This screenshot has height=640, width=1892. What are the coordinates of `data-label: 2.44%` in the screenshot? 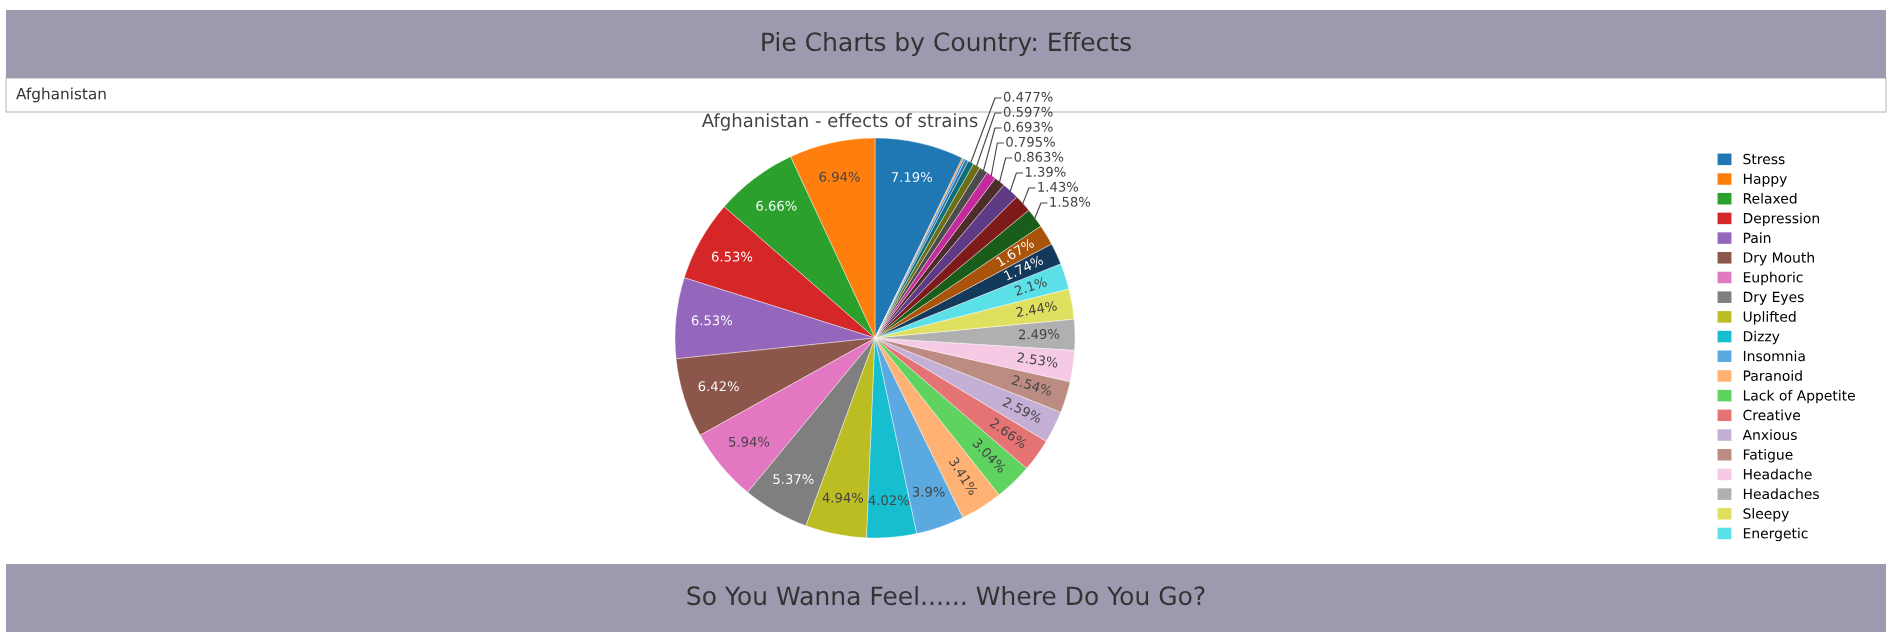 It's located at (1036, 309).